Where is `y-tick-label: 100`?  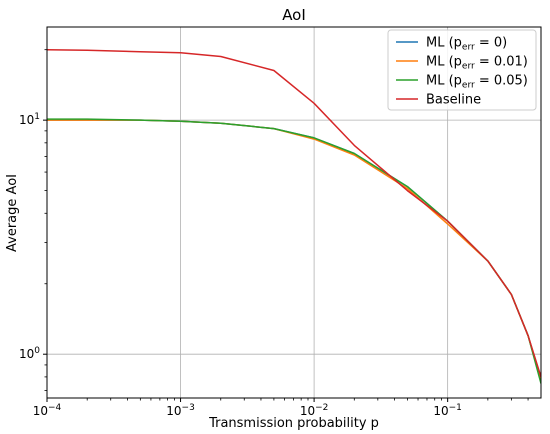
y-tick-label: 100 is located at coordinates (29, 353).